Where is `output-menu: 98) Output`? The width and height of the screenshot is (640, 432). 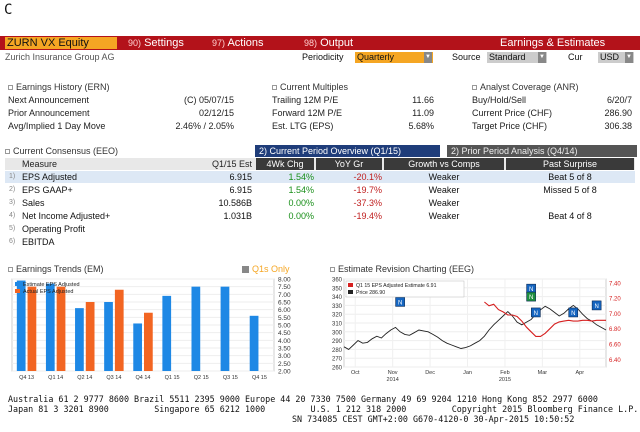
output-menu: 98) Output is located at coordinates (328, 43).